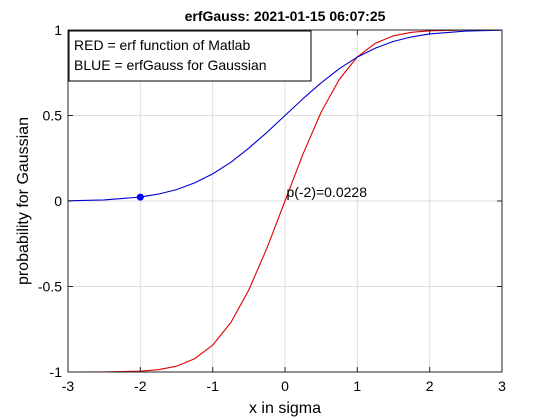 This screenshot has height=418, width=550. Describe the element at coordinates (170, 65) in the screenshot. I see `legend-entry-blue: BLUE = erfGauss for Gaussian` at that location.